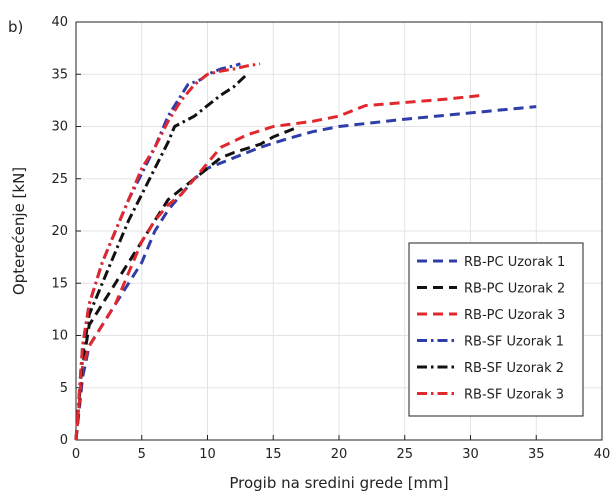 Image resolution: width=612 pixels, height=494 pixels. What do you see at coordinates (142, 454) in the screenshot?
I see `x-tick-label: 5` at bounding box center [142, 454].